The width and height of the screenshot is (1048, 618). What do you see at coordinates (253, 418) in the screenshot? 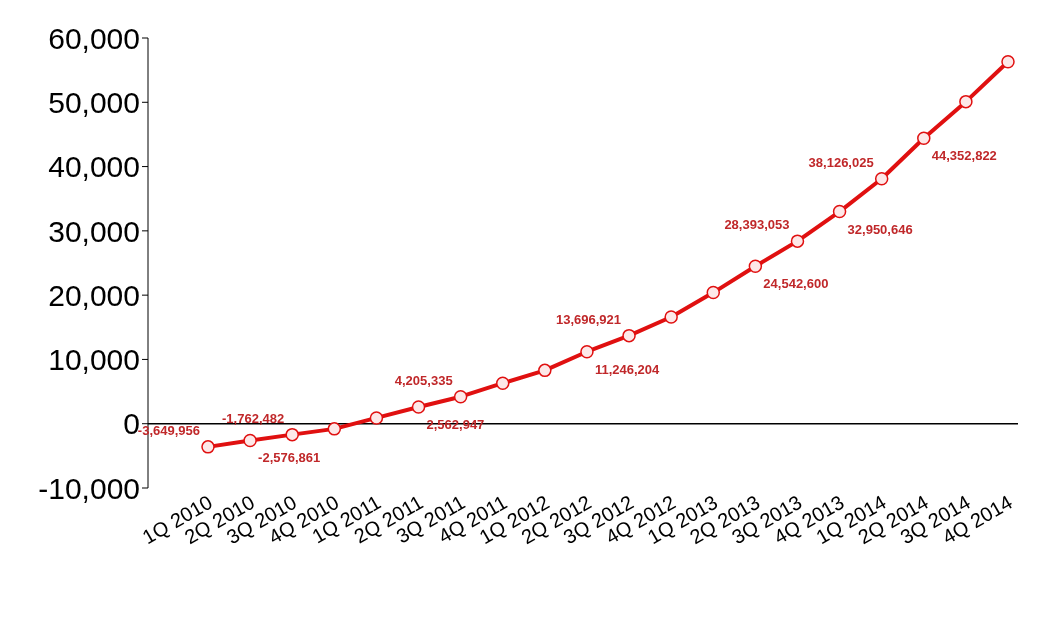
I see `annotation: -1,762,482` at bounding box center [253, 418].